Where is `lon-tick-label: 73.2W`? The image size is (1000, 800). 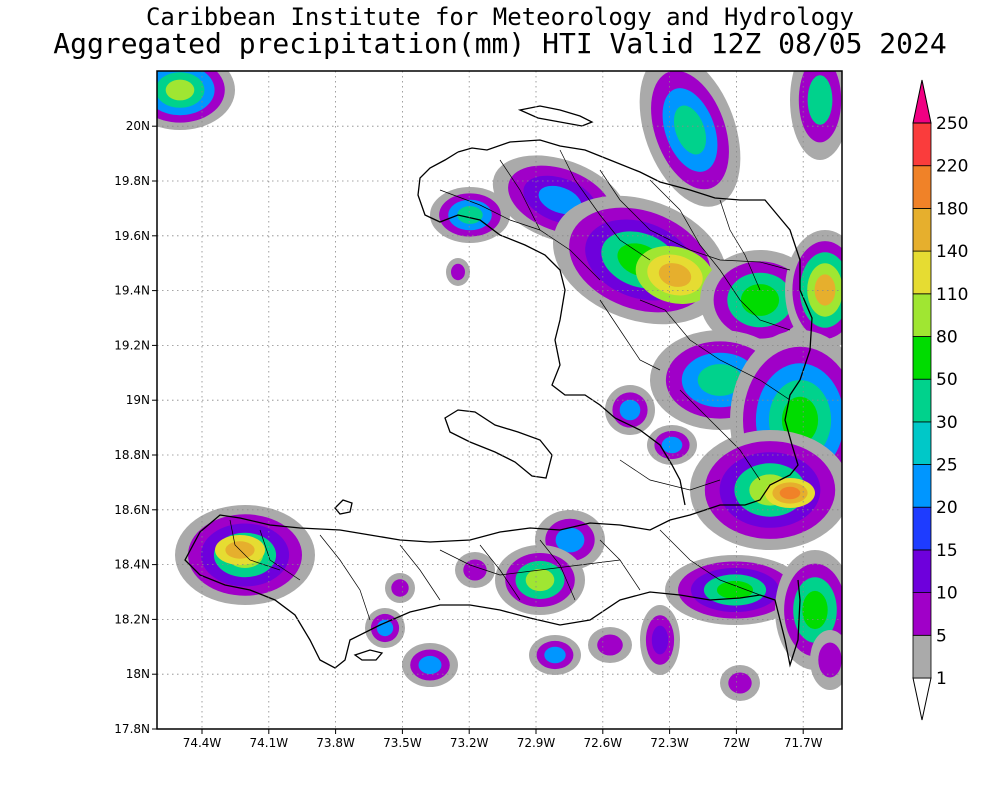
lon-tick-label: 73.2W is located at coordinates (469, 743).